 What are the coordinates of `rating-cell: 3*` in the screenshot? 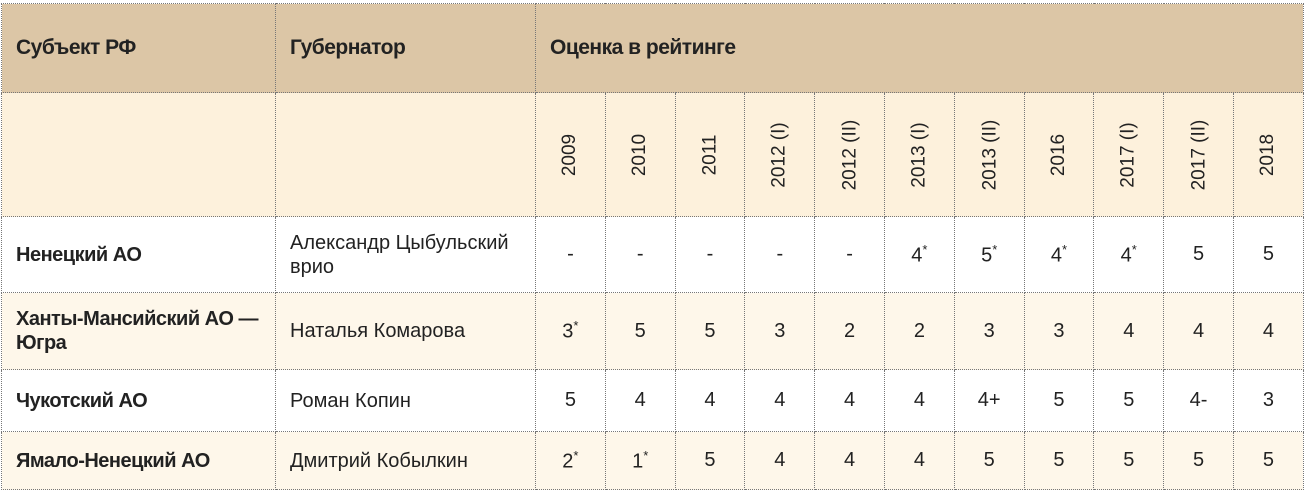 It's located at (570, 331).